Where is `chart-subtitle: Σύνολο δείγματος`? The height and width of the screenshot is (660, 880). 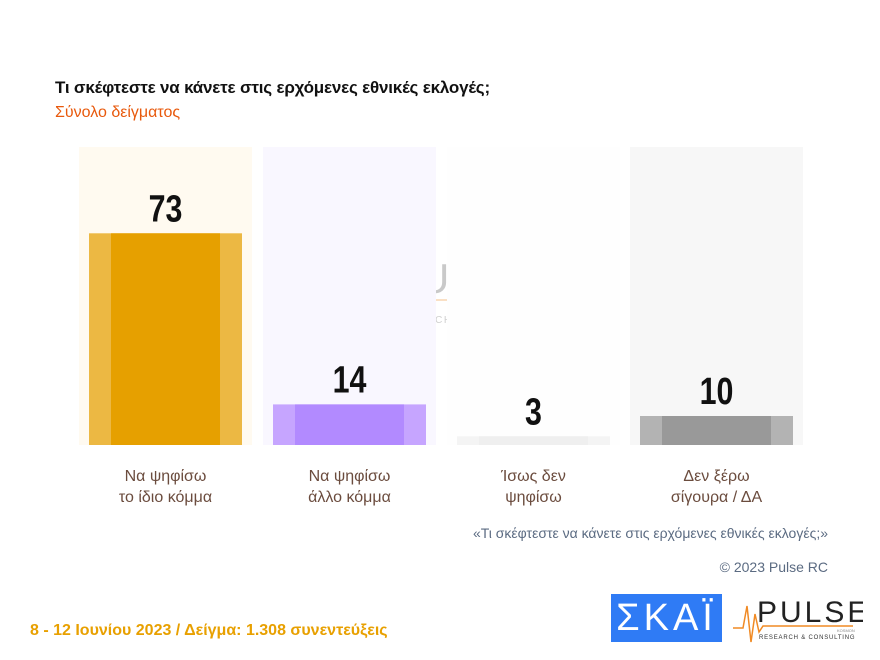
chart-subtitle: Σύνολο δείγματος is located at coordinates (118, 112).